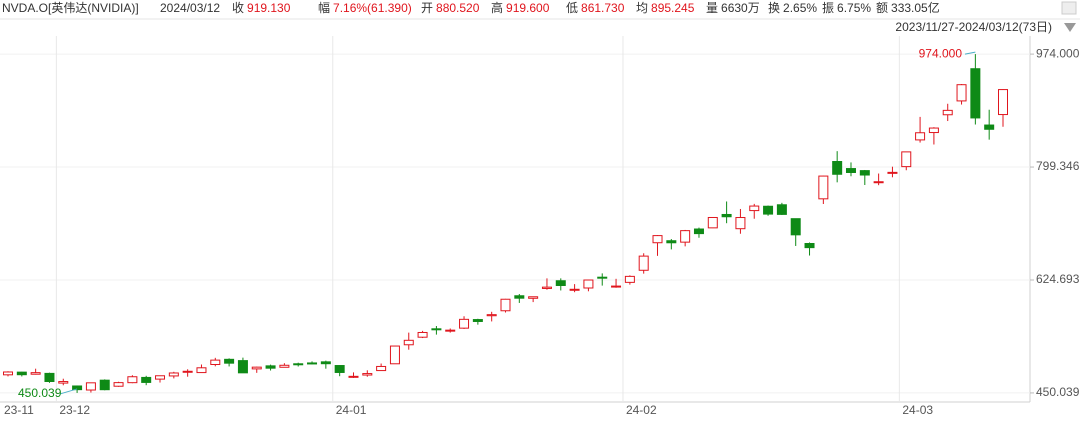 Image resolution: width=1080 pixels, height=425 pixels. I want to click on x-tick-label: 24-03, so click(917, 410).